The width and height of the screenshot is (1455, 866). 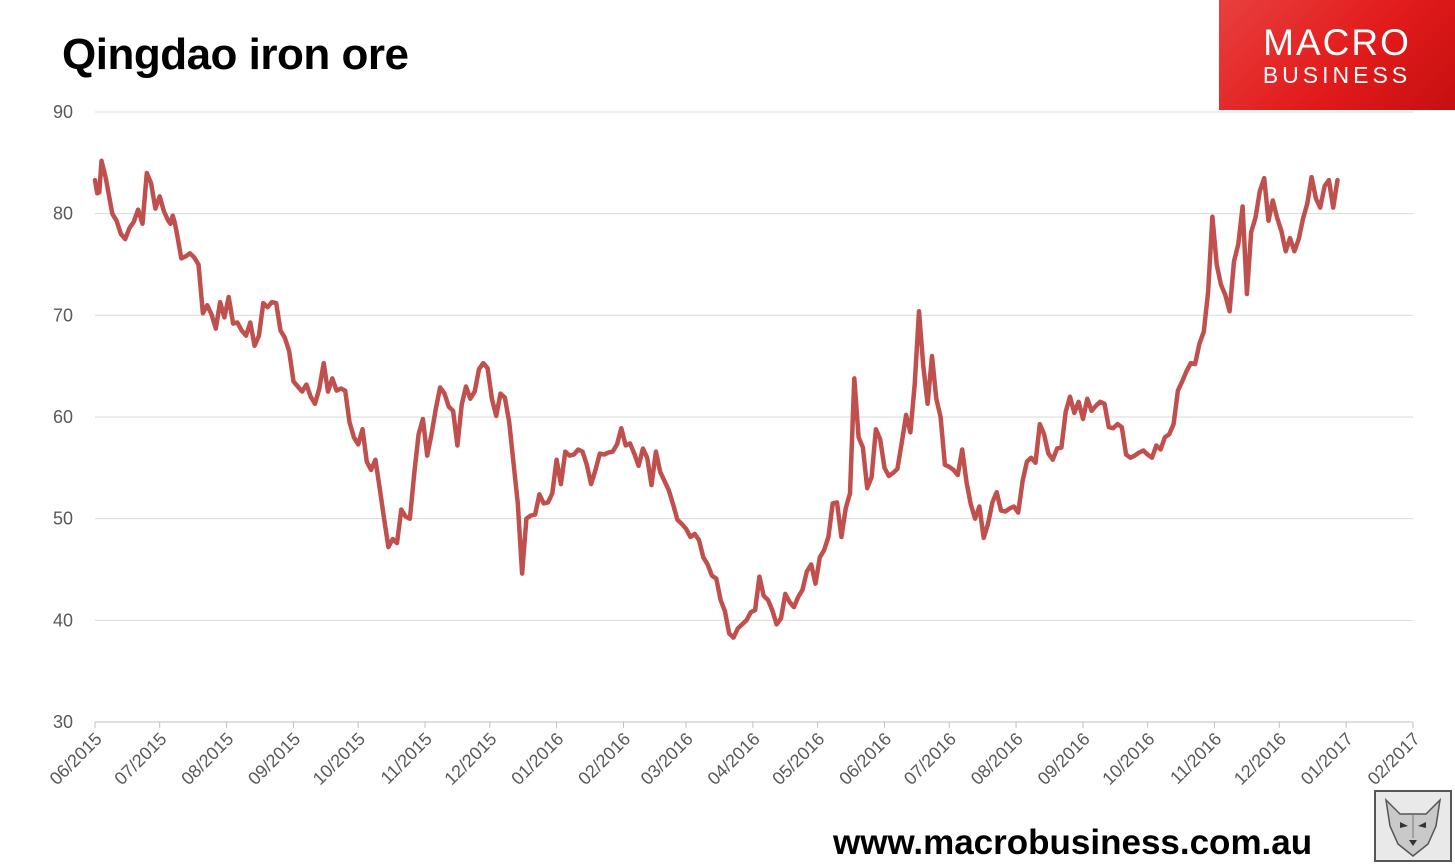 I want to click on x-tick-label-06/2015: 06/2015, so click(x=76, y=759).